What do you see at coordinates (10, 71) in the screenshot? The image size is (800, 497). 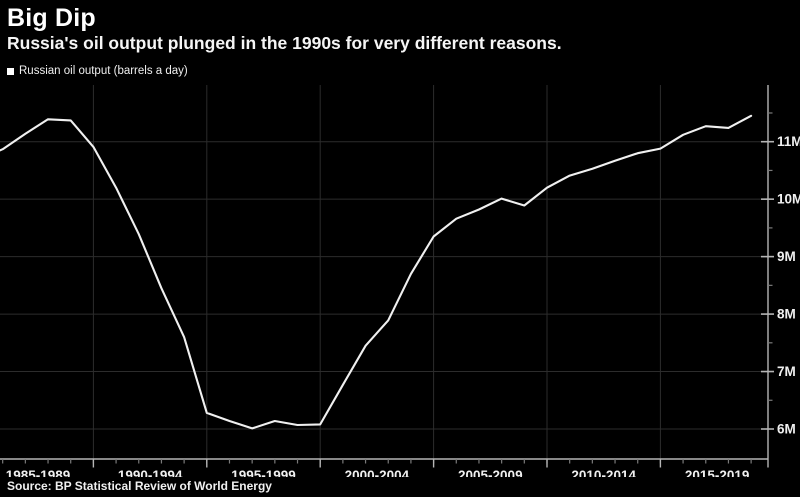 I see `legend-square-icon` at bounding box center [10, 71].